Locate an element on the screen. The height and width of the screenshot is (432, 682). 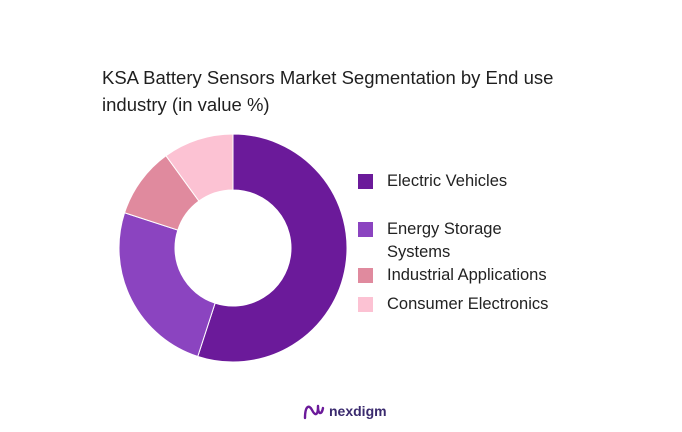
donut-slice-electric-vehicles is located at coordinates (272, 248).